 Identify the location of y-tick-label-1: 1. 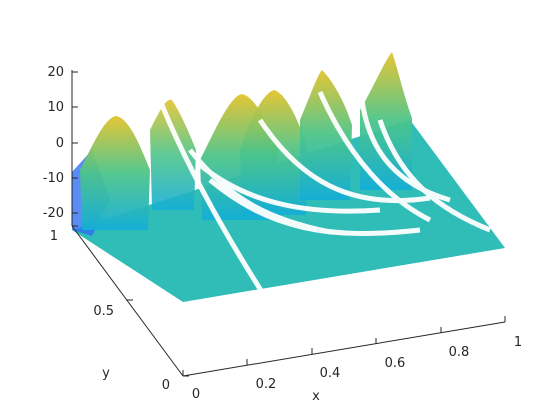
(54, 236).